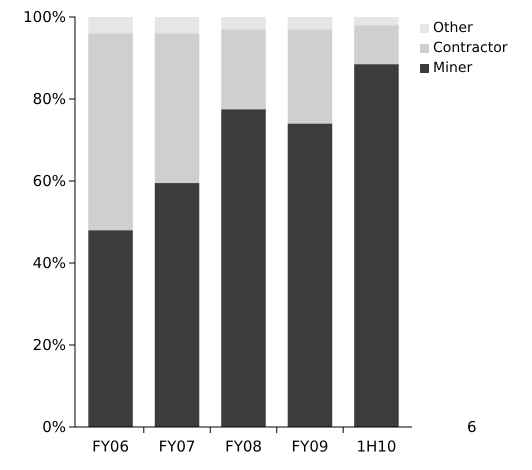 This screenshot has width=532, height=470. What do you see at coordinates (111, 447) in the screenshot?
I see `x-tick-label: FY06` at bounding box center [111, 447].